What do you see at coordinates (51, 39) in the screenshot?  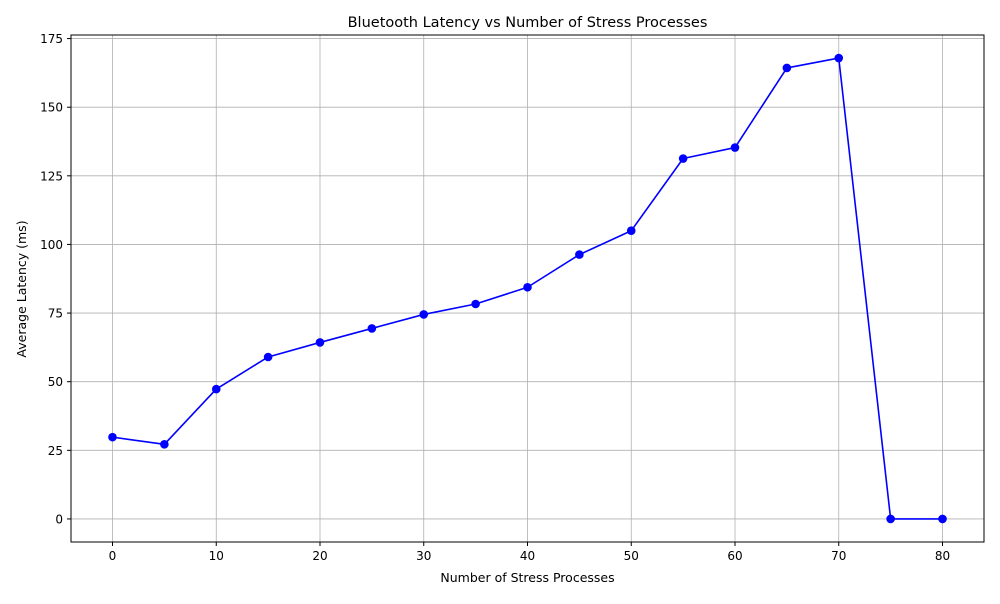 I see `y-tick-label: 175` at bounding box center [51, 39].